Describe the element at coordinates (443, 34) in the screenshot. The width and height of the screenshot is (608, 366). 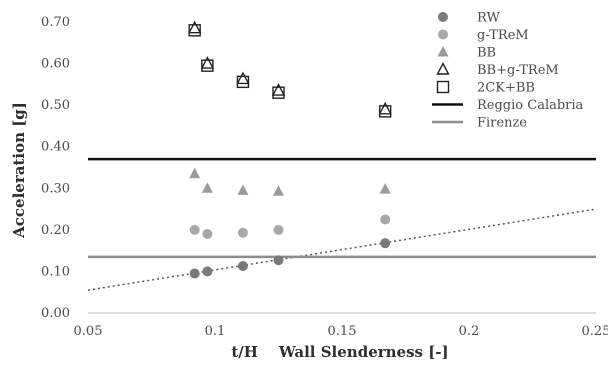
I see `legend-marker-g-trem` at that location.